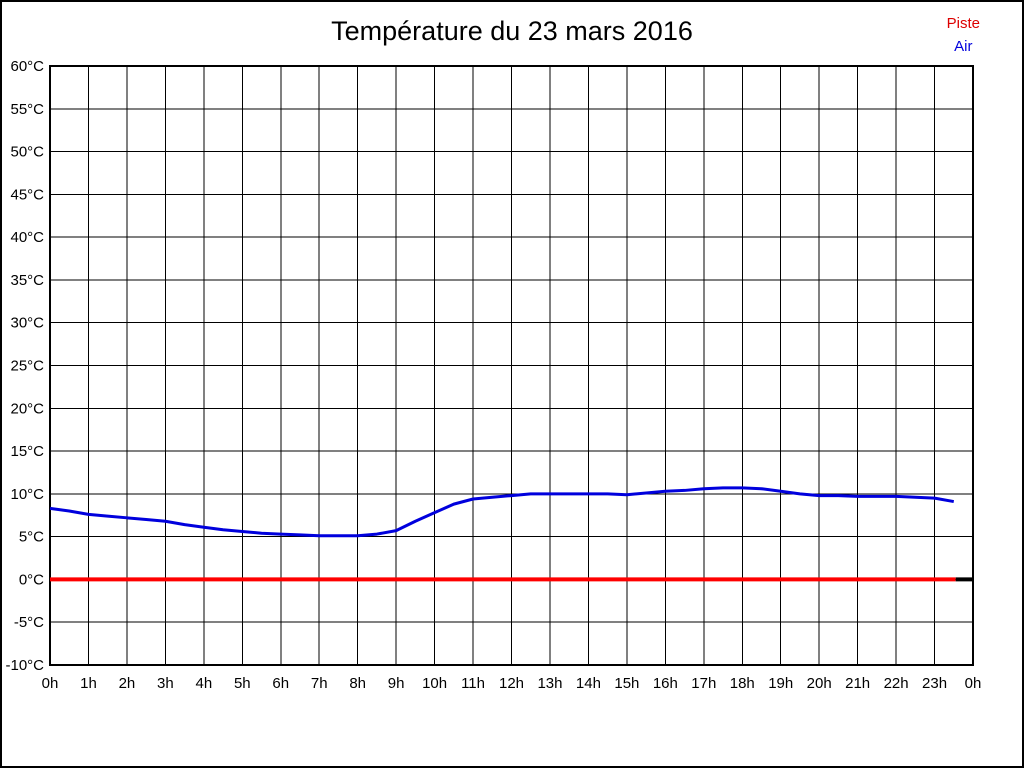 Image resolution: width=1024 pixels, height=768 pixels. Describe the element at coordinates (27, 66) in the screenshot. I see `y-tick-label: 60°C` at that location.